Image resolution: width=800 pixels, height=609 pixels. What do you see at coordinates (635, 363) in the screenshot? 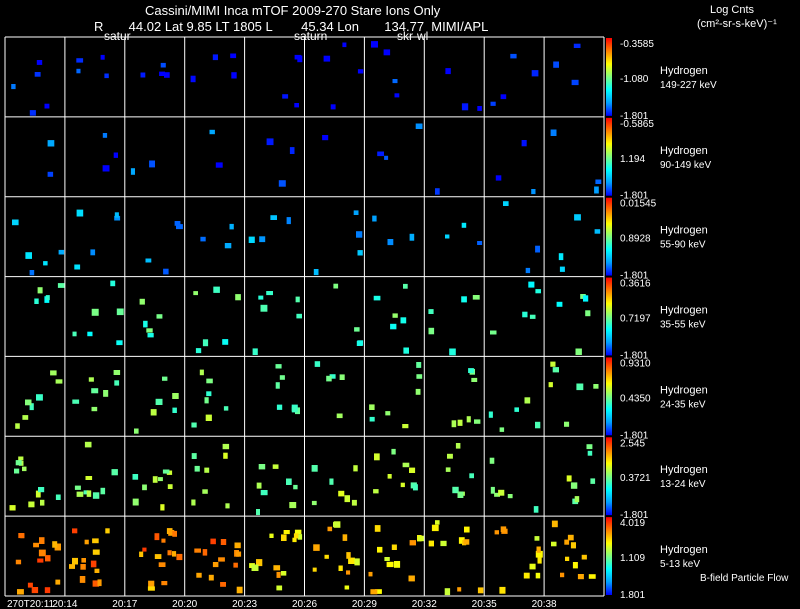
I see `colorbar-max-label: 0.9310` at bounding box center [635, 363].